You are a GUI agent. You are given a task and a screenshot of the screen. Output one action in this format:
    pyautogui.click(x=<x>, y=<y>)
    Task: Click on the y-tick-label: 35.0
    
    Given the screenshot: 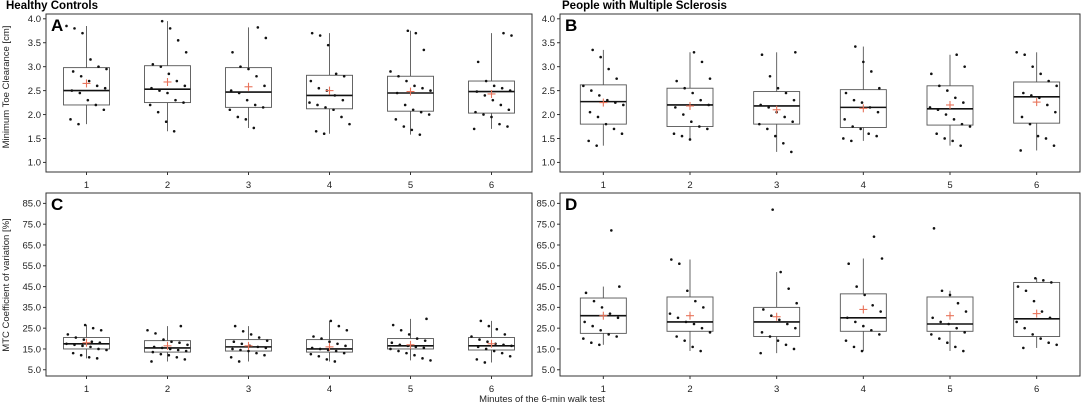 What is the action you would take?
    pyautogui.click(x=32, y=308)
    